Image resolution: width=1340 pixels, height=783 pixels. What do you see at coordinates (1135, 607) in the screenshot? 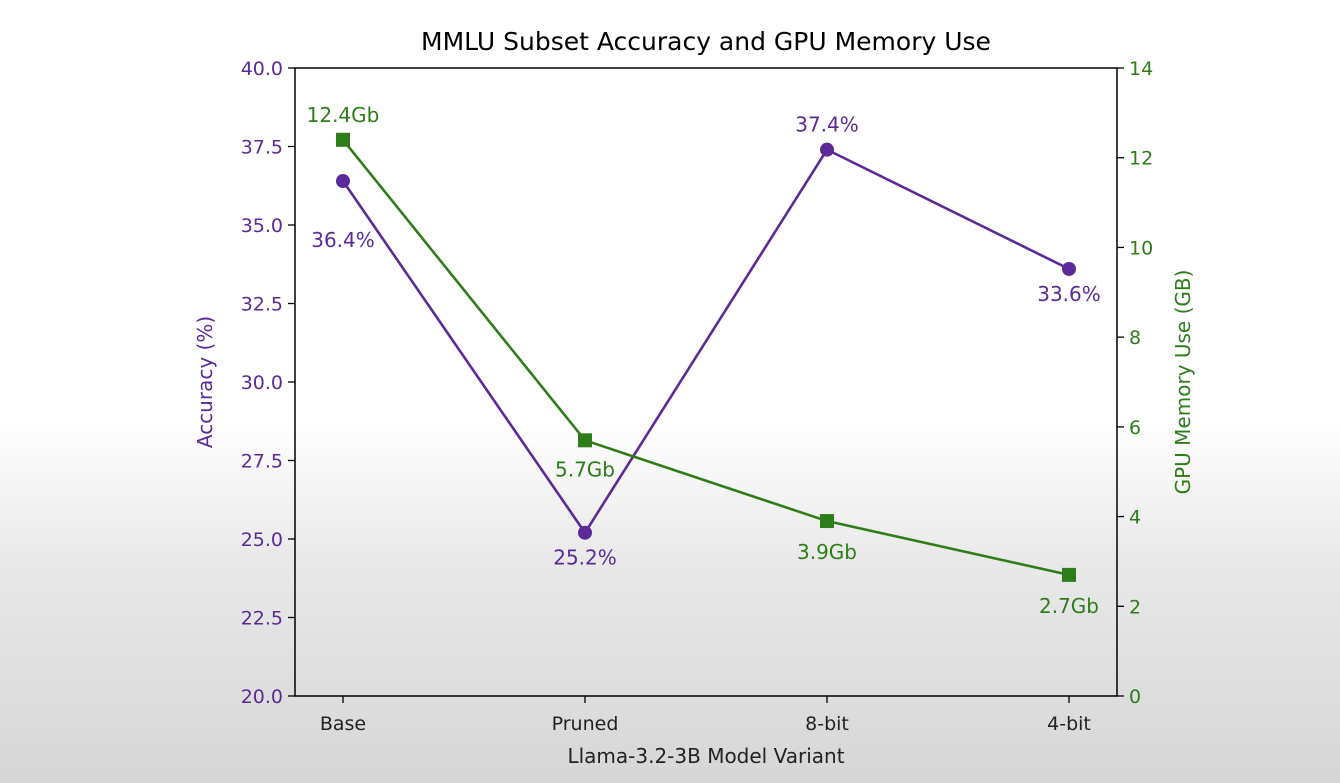
I see `right-tick-label: 2` at bounding box center [1135, 607].